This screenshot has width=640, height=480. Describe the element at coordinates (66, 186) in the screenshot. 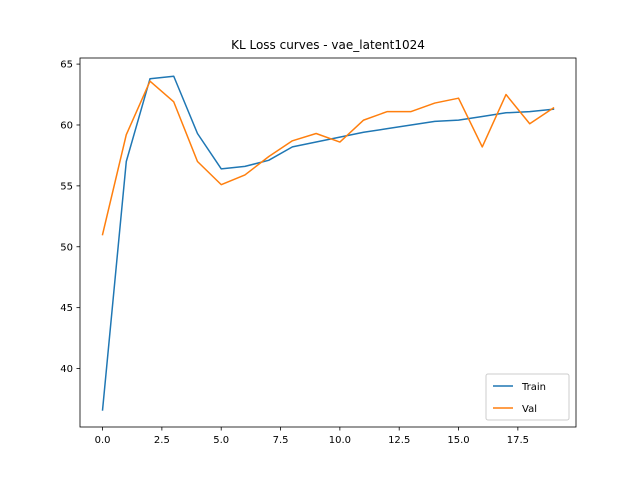

I see `y-tick-label: 55` at that location.